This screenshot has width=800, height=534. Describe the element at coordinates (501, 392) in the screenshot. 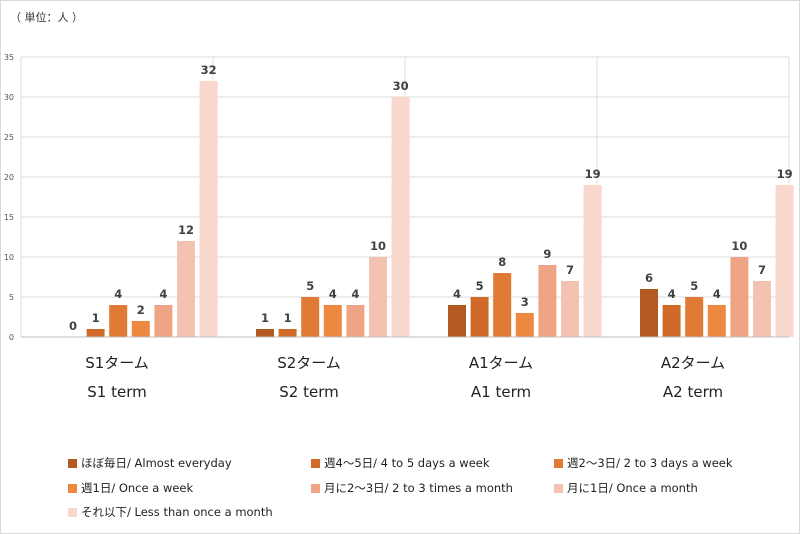

I see `x-category-label-en: A1 term` at that location.